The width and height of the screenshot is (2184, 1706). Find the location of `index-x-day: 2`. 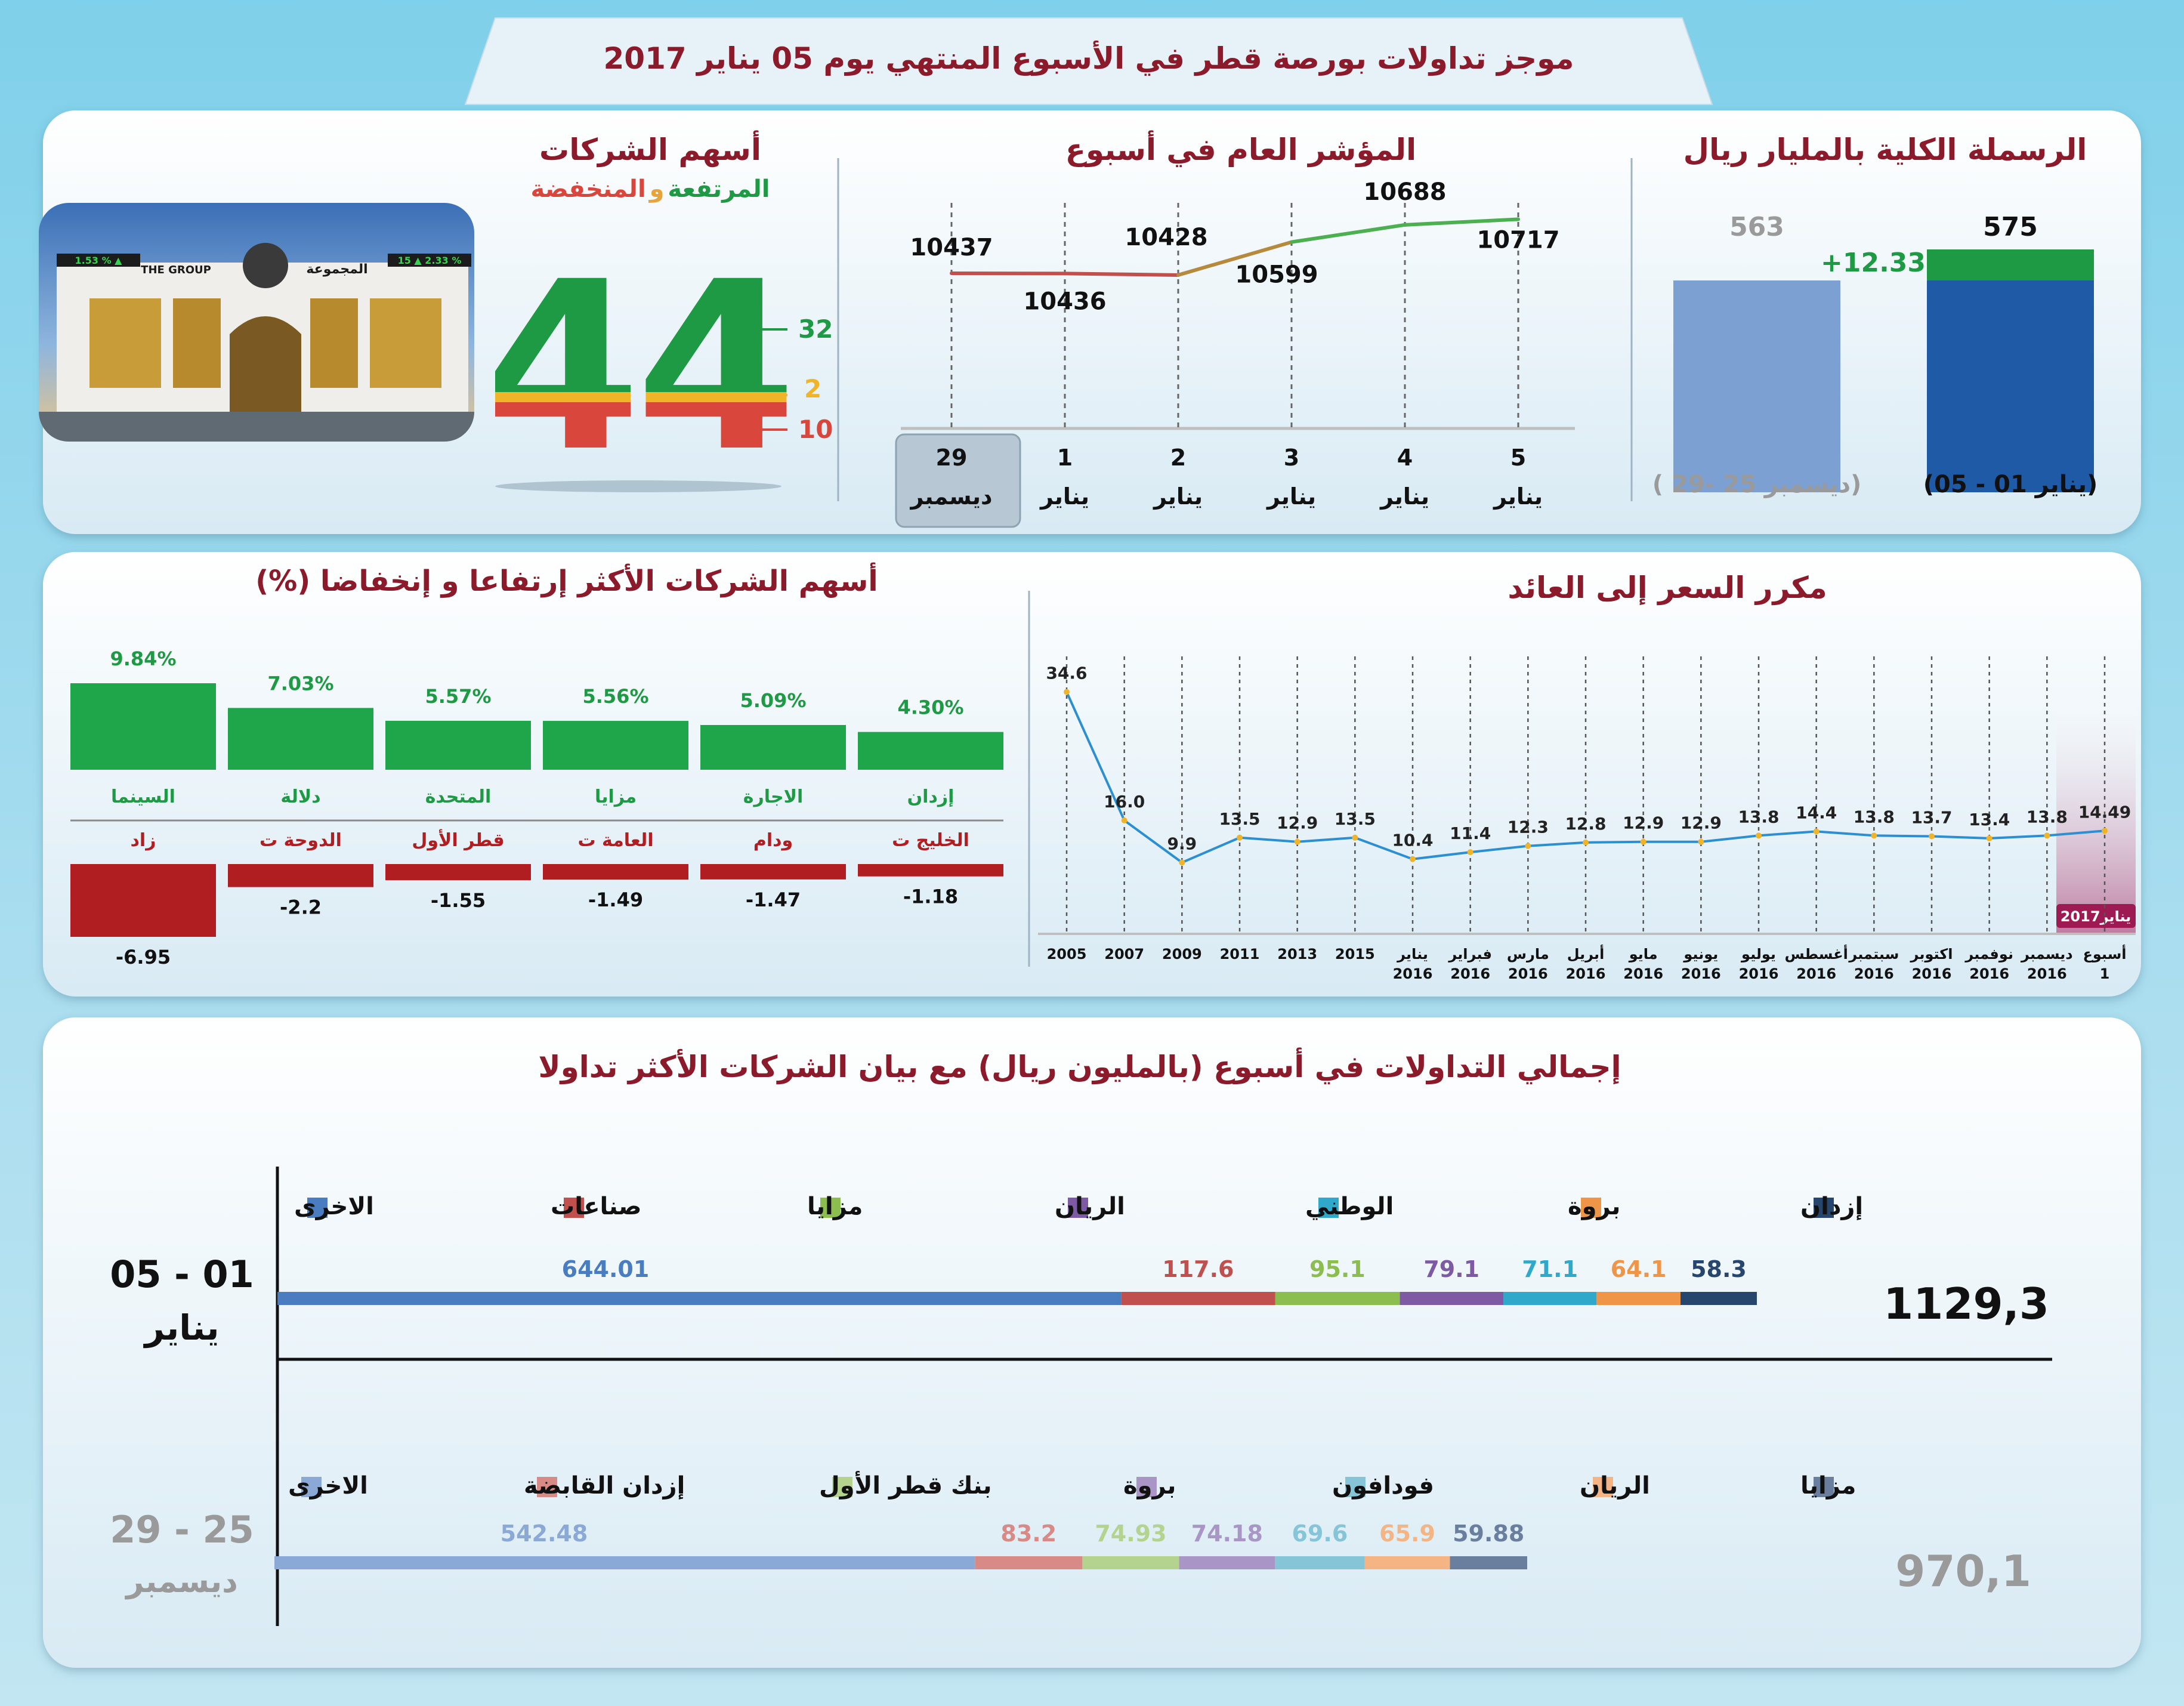

index-x-day: 2 is located at coordinates (1178, 458).